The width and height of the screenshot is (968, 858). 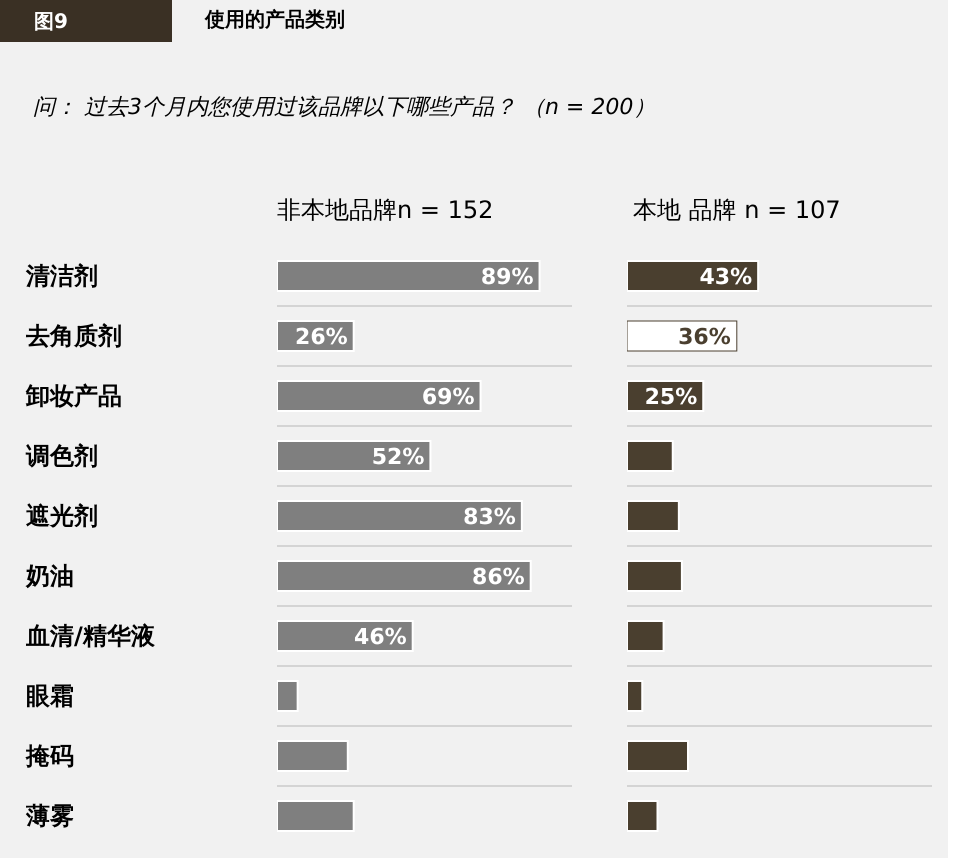 I want to click on chart-subtitle: 本地 品牌 n = 107, so click(x=737, y=210).